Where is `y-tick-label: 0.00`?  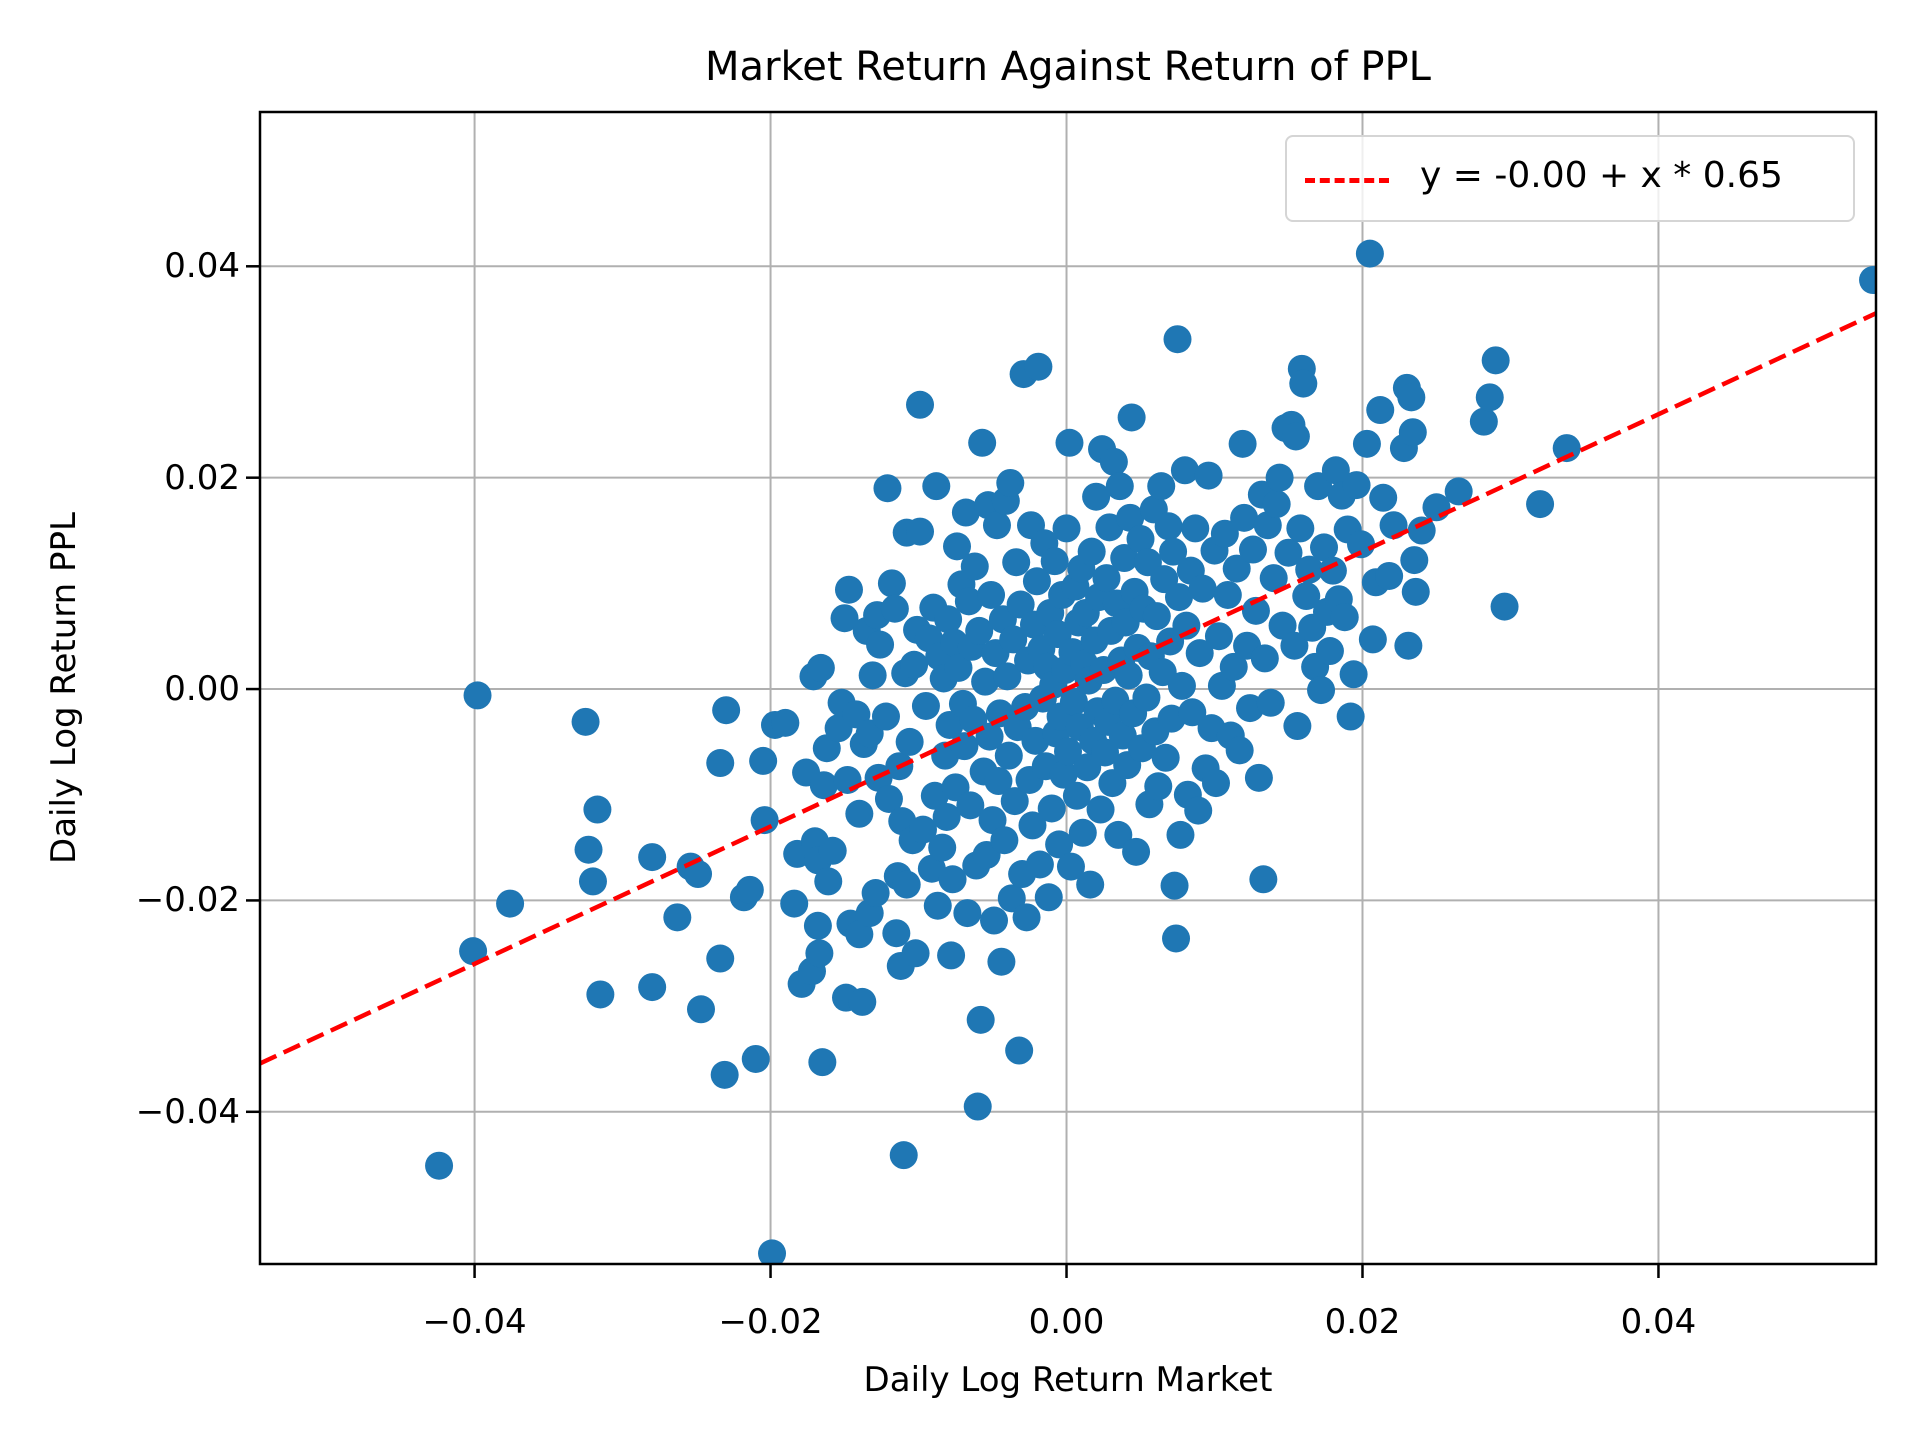 y-tick-label: 0.00 is located at coordinates (202, 689).